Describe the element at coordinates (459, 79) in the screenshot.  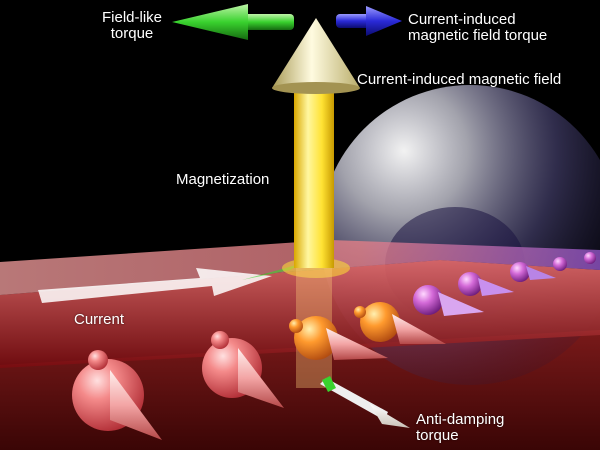
I see `current-induced-field-label: Current-induced magnetic field` at that location.